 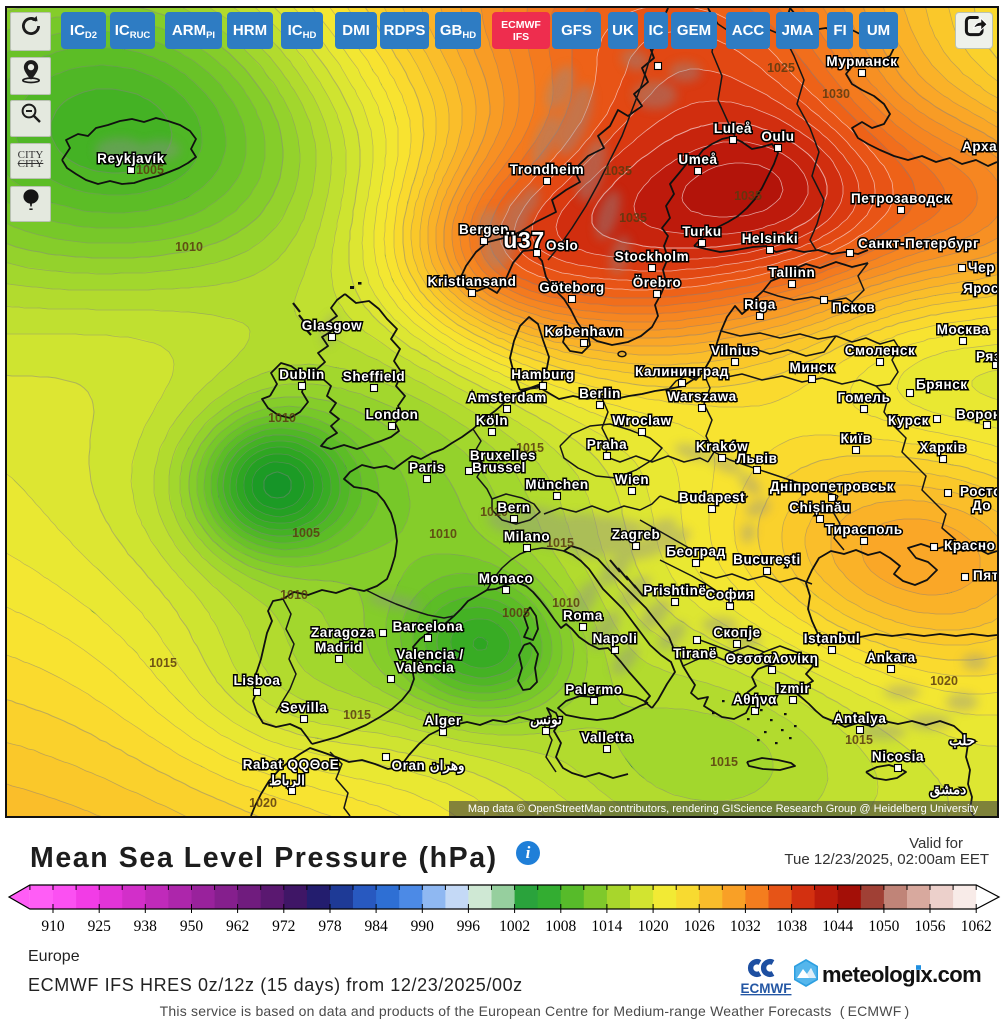 What do you see at coordinates (901, 198) in the screenshot?
I see `svg-text: Петрозаводск` at bounding box center [901, 198].